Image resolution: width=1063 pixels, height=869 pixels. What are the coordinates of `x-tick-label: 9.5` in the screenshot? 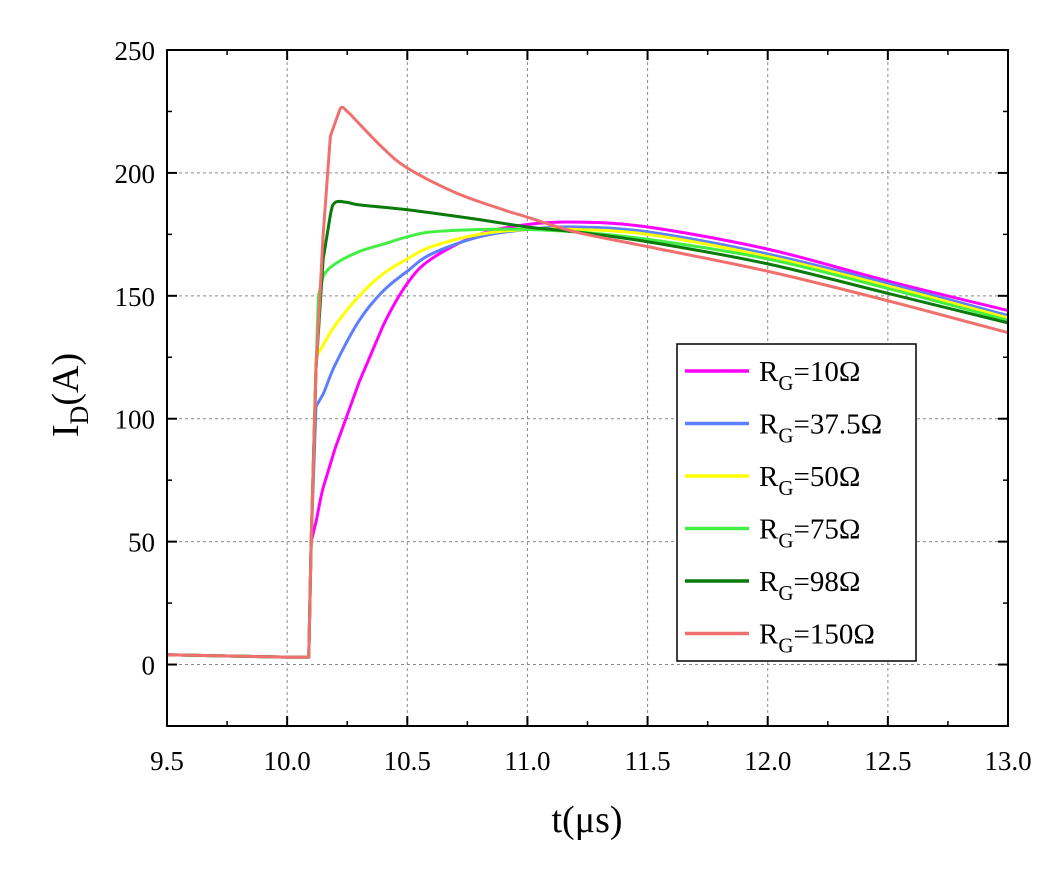 It's located at (167, 761).